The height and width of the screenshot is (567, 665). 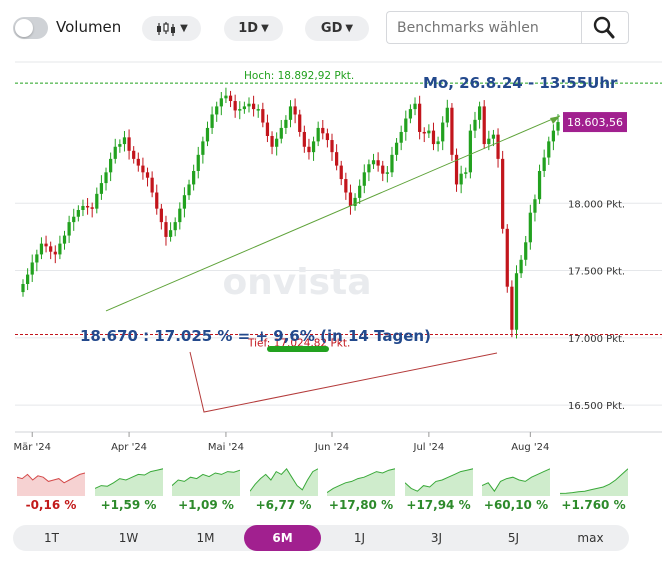 I want to click on tab-3j: 3J, so click(x=436, y=538).